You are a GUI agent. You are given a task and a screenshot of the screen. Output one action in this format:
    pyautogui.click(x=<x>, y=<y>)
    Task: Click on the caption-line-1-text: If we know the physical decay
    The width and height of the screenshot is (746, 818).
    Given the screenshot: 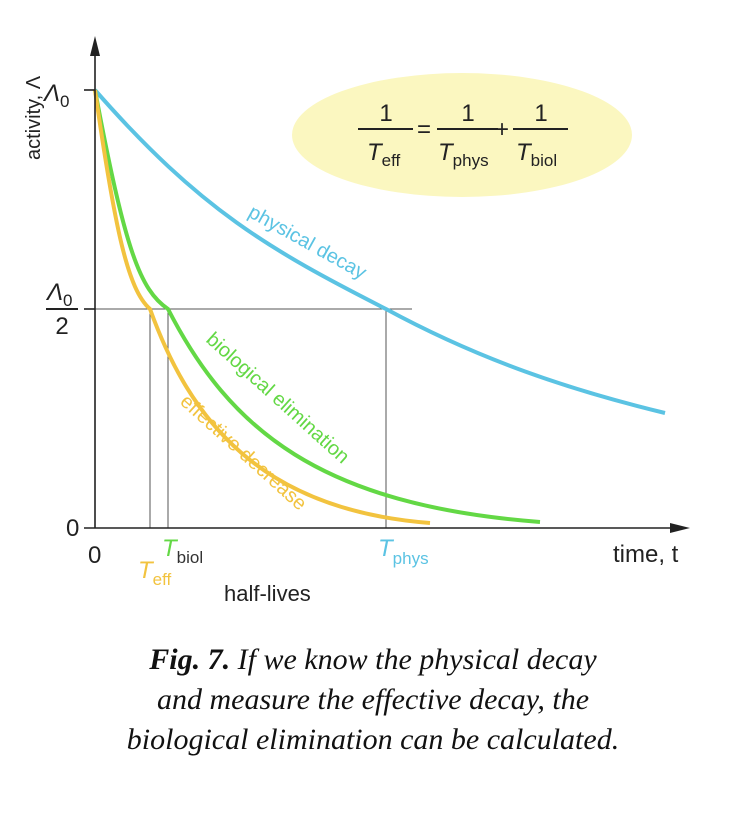 What is the action you would take?
    pyautogui.click(x=417, y=659)
    